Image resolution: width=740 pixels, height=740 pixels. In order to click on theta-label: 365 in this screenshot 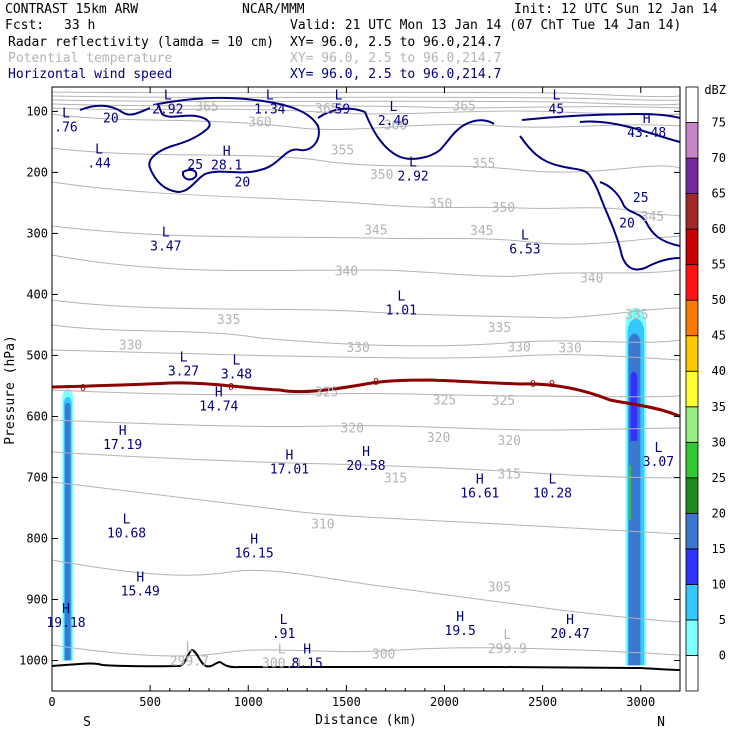, I will do `click(326, 109)`.